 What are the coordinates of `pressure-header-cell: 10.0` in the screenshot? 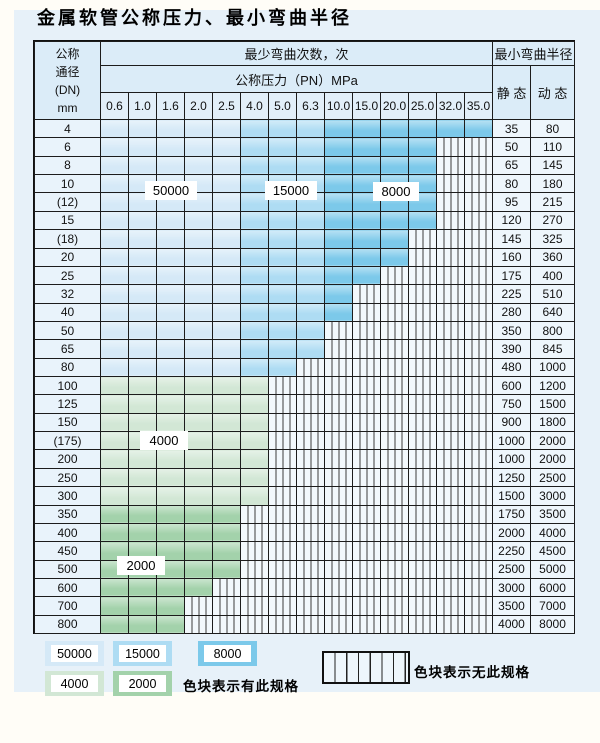 It's located at (338, 106).